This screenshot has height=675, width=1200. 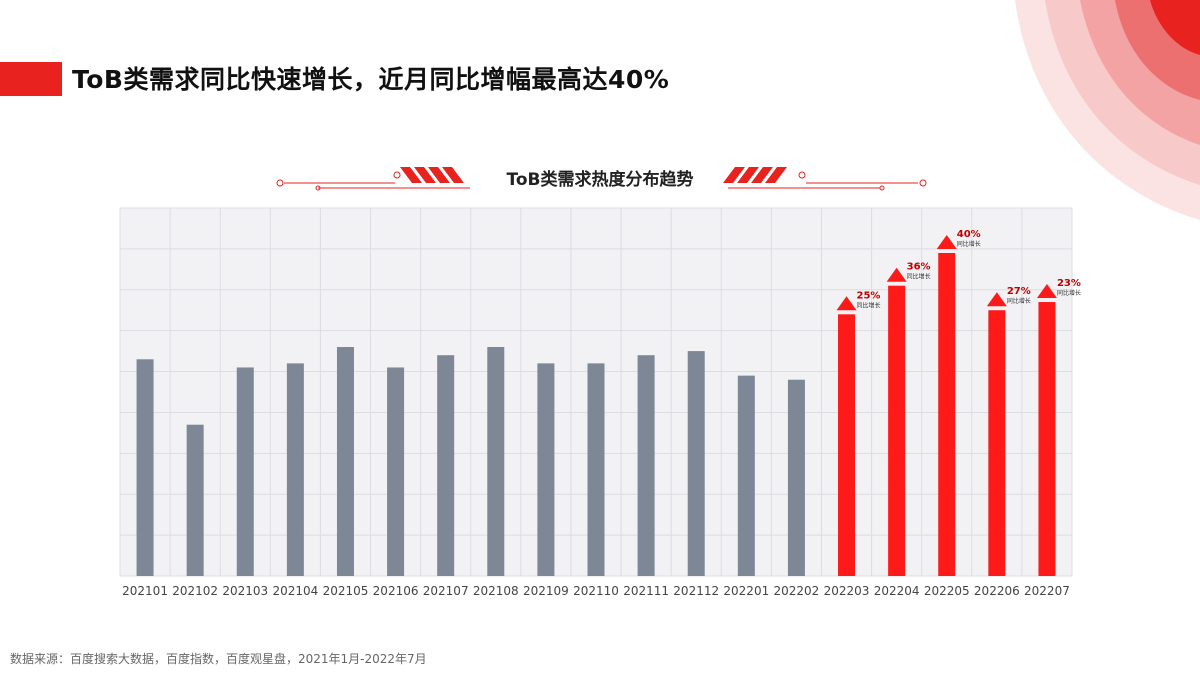 What do you see at coordinates (797, 591) in the screenshot?
I see `x-tick-label: 202202` at bounding box center [797, 591].